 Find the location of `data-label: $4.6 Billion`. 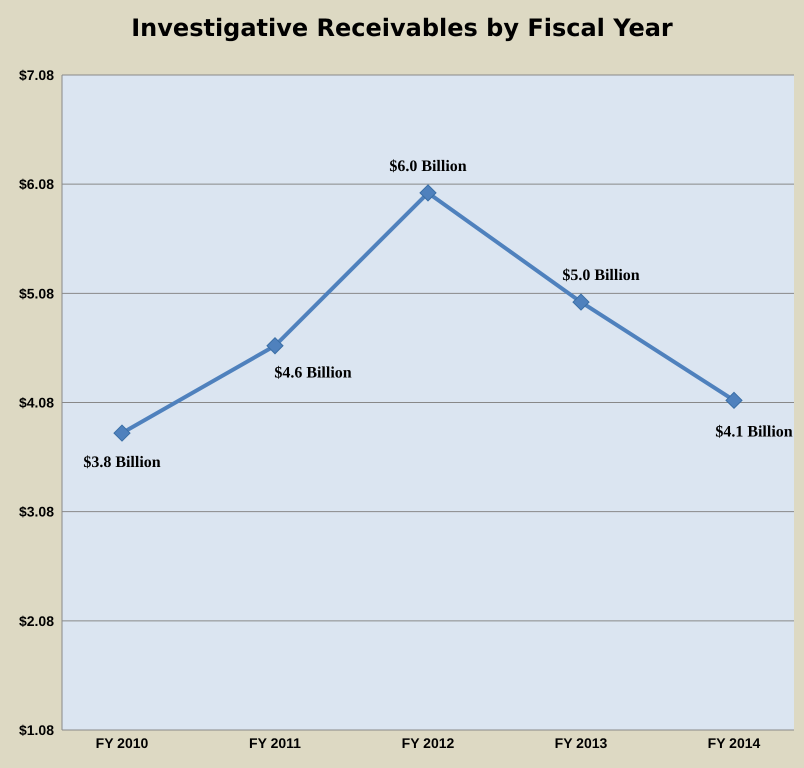

data-label: $4.6 Billion is located at coordinates (313, 373).